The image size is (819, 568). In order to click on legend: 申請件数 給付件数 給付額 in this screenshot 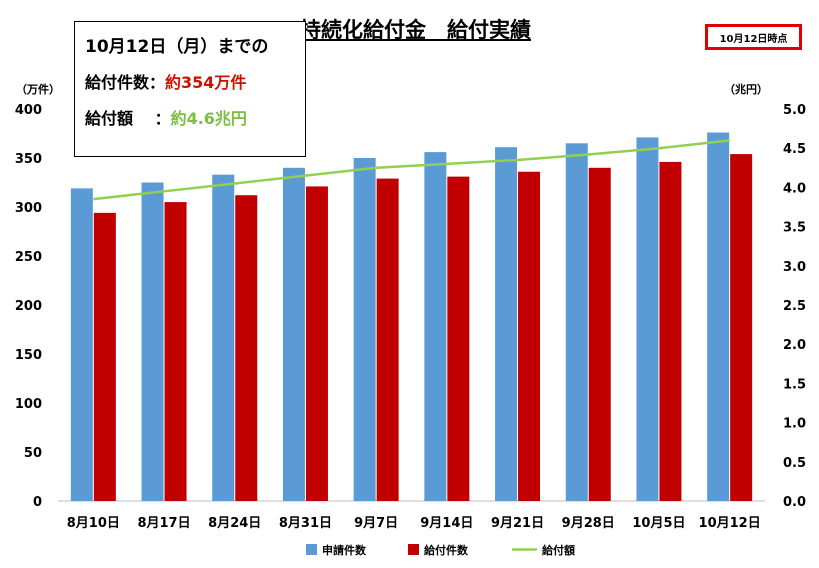, I will do `click(440, 550)`.